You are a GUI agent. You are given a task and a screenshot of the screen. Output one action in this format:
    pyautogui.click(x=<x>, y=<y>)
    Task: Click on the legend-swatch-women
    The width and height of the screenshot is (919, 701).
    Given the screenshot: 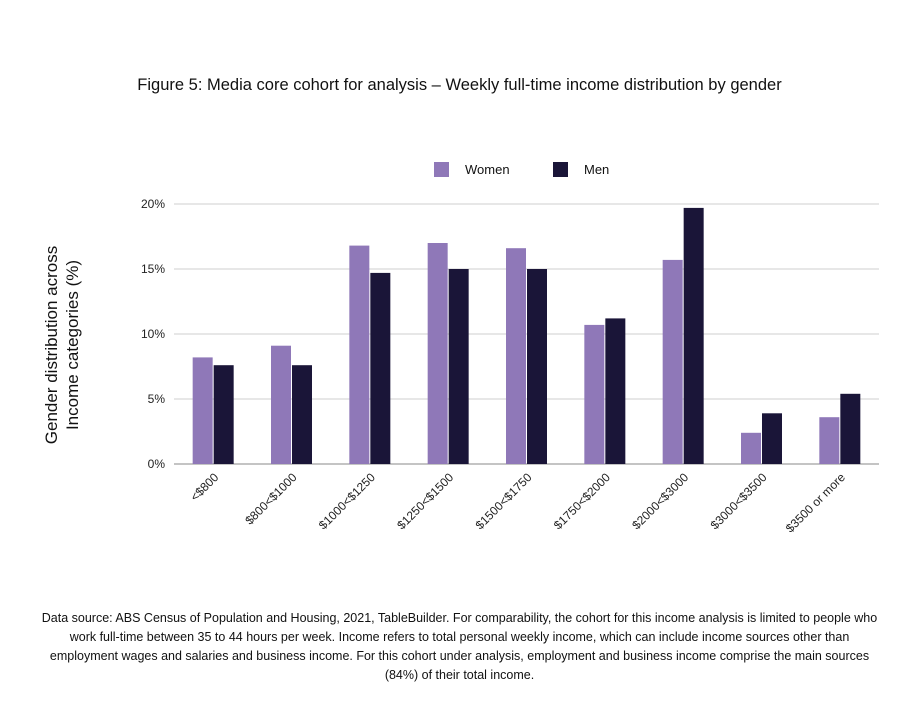 What is the action you would take?
    pyautogui.click(x=441, y=169)
    